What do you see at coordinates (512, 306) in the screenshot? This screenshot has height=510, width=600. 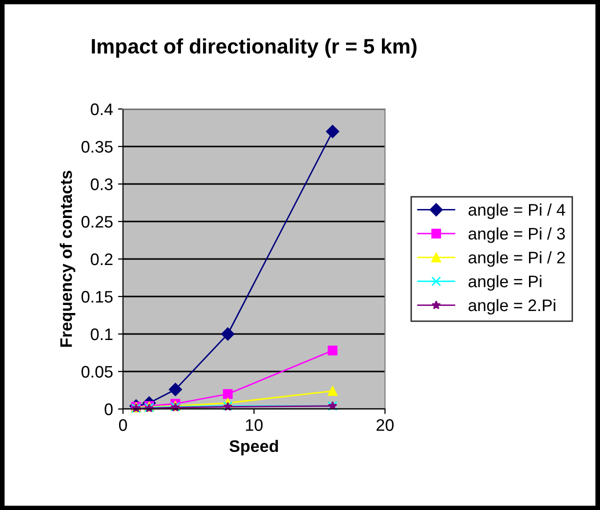 I see `legend-label: angle = 2.Pi` at bounding box center [512, 306].